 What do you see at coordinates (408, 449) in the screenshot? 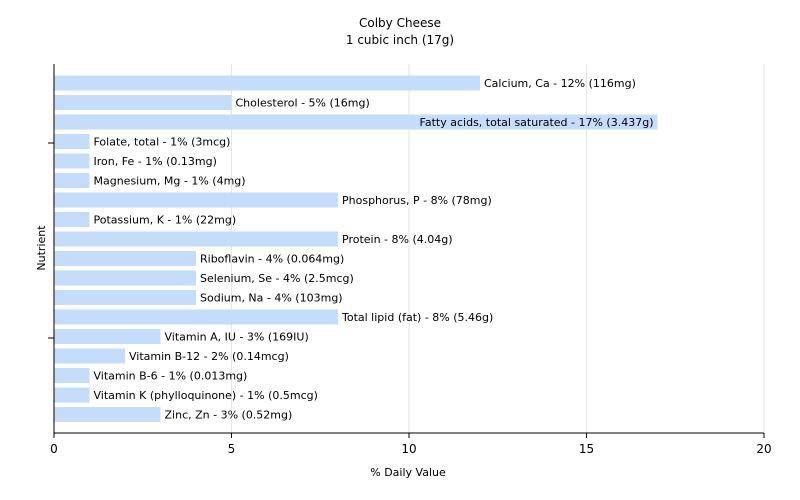
I see `x-tick-label-10: 10` at bounding box center [408, 449].